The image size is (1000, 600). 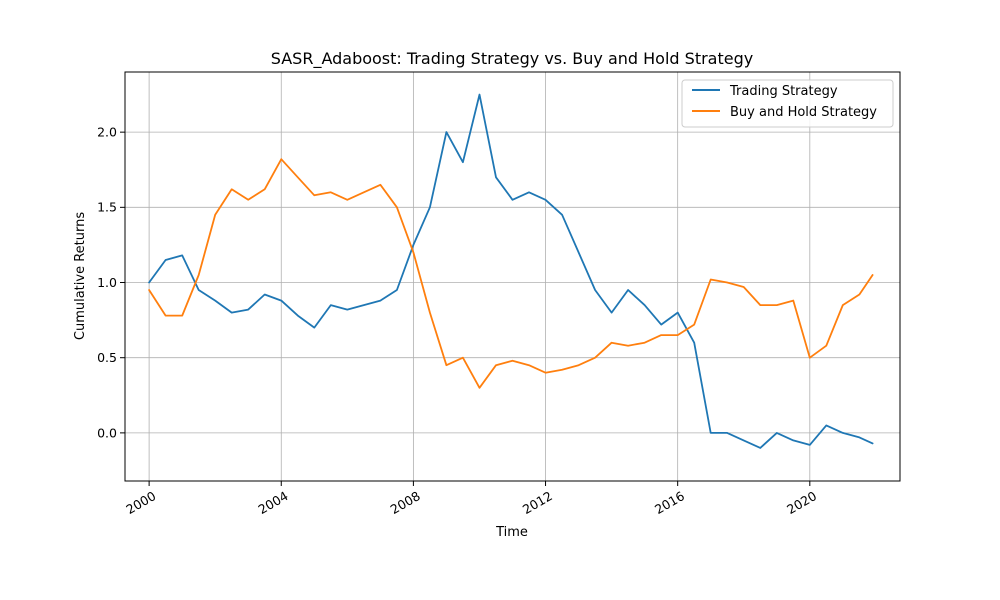 I want to click on y-axis-label: Cumulative Returns, so click(x=80, y=276).